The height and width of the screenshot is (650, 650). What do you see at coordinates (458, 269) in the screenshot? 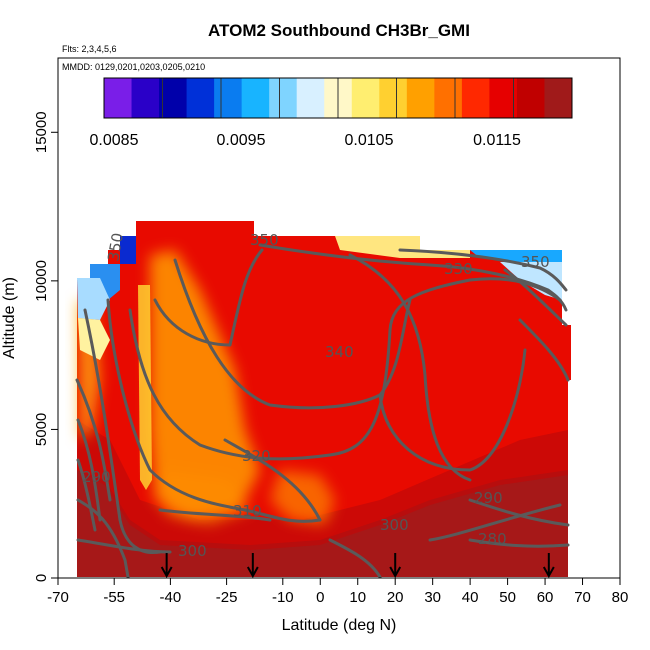
I see `contour-label: 330` at bounding box center [458, 269].